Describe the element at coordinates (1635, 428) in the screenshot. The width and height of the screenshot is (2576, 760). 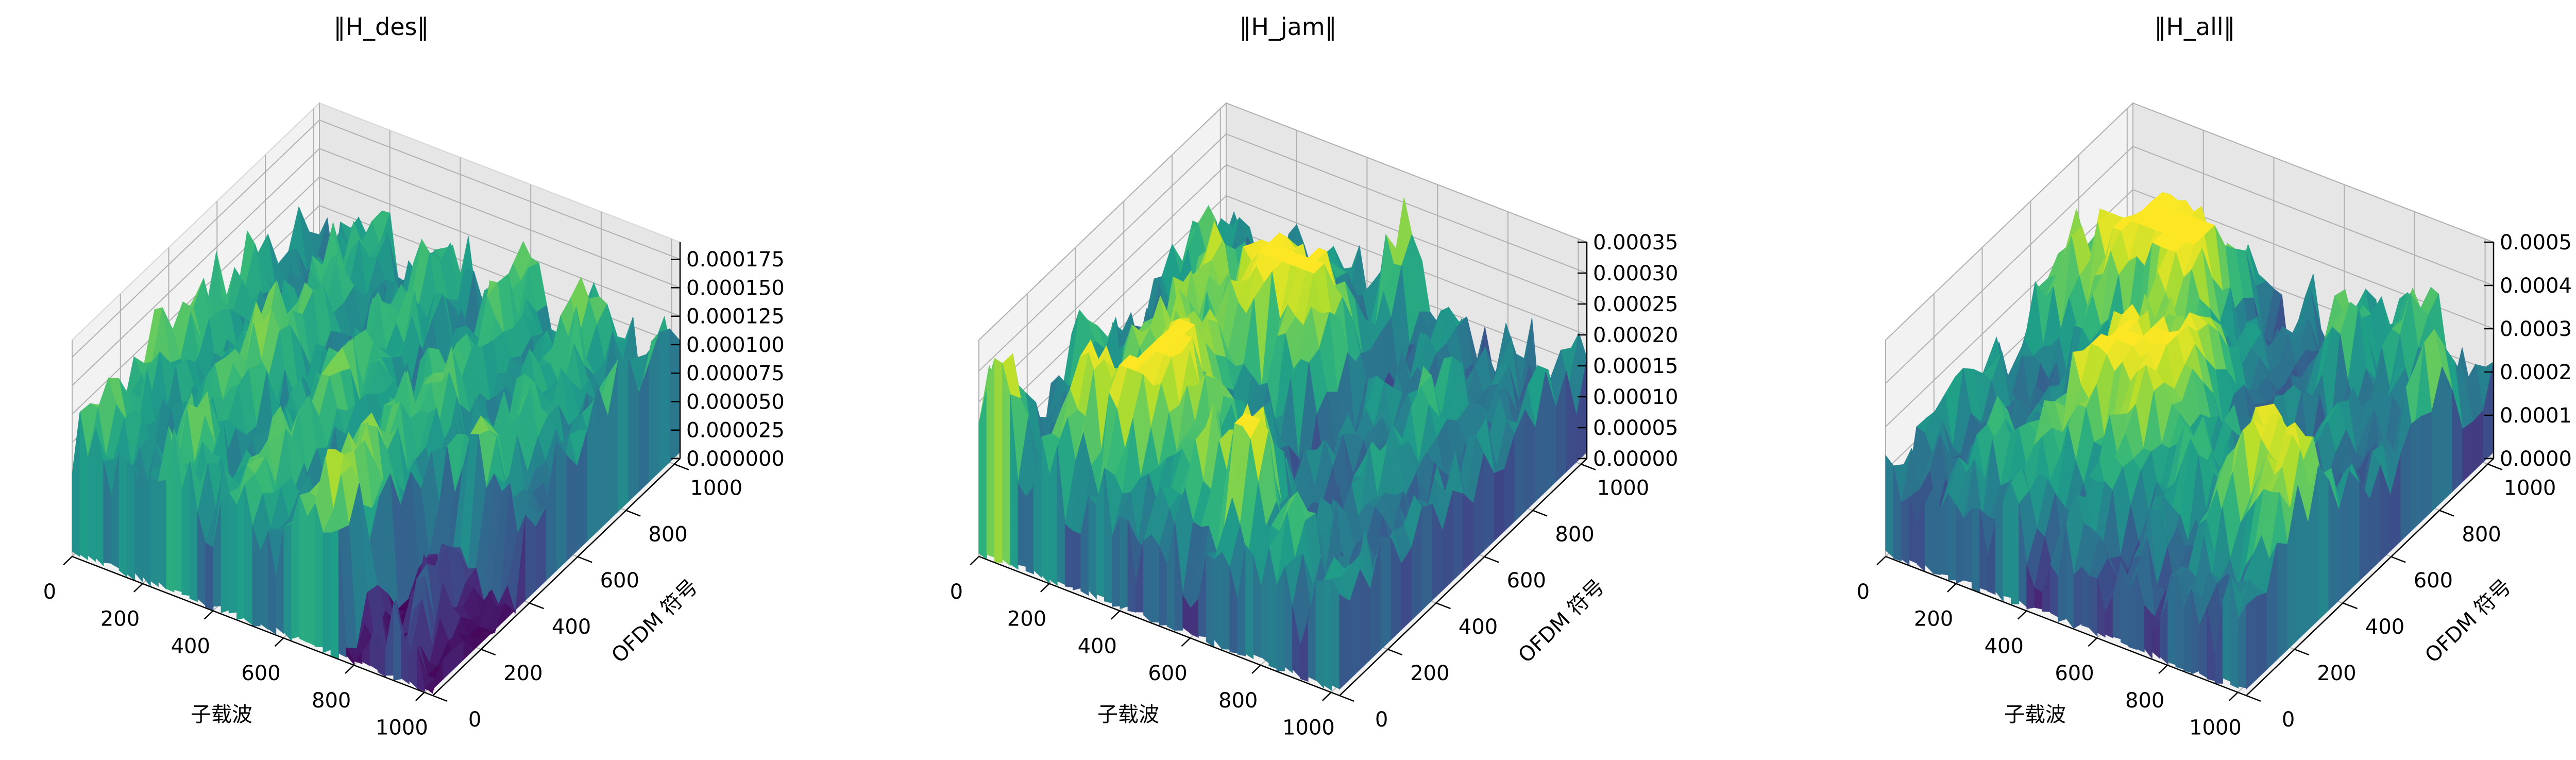
I see `z-tick-label: 0.00005` at that location.